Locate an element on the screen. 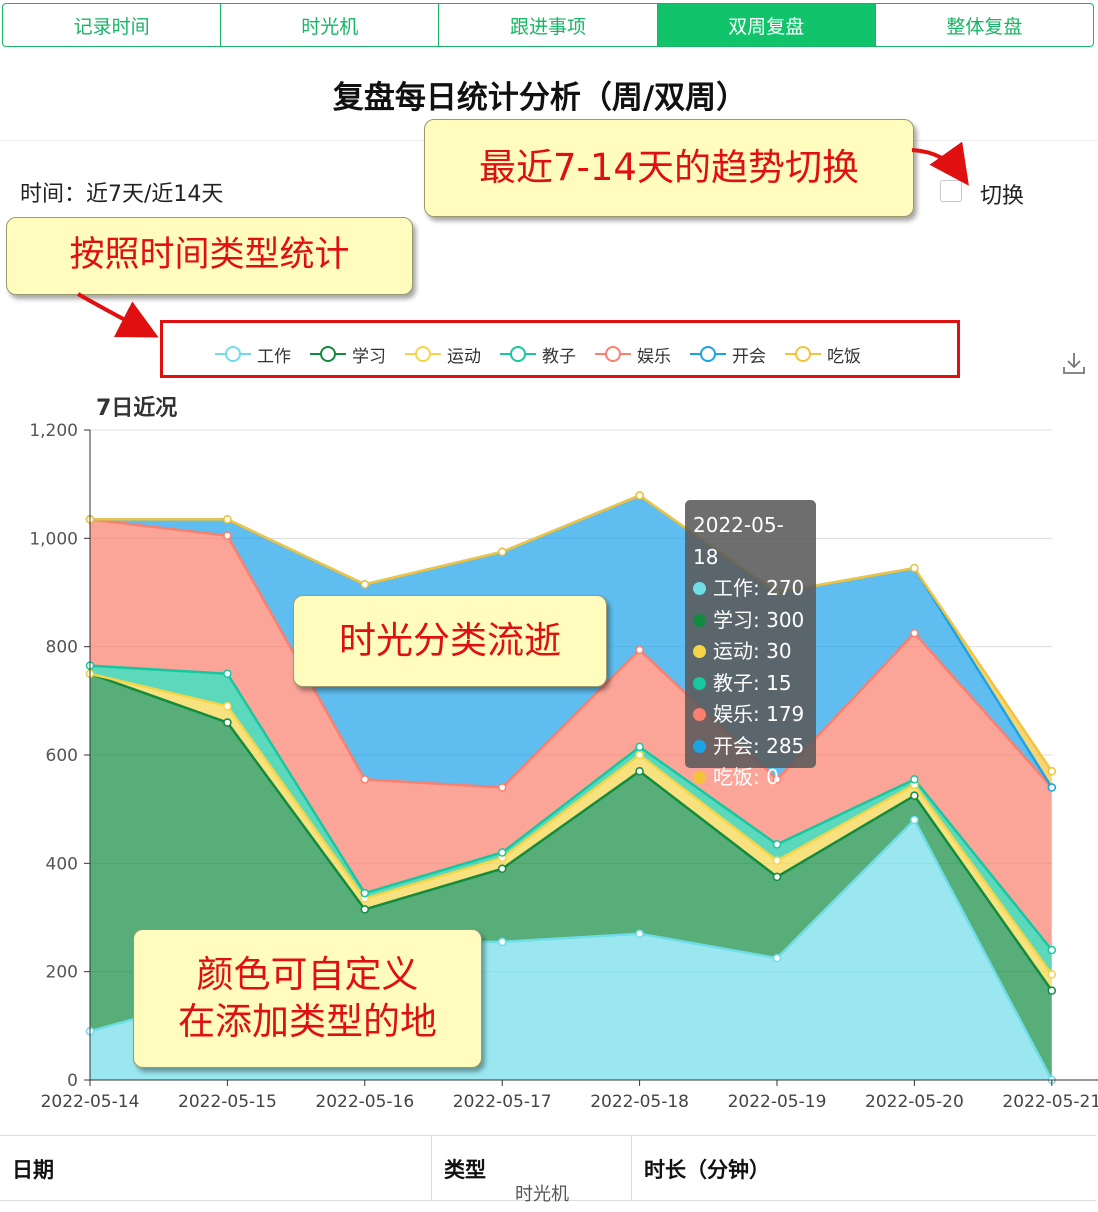 The width and height of the screenshot is (1098, 1212). tab-bar: 记录时间 时光机 跟进事项 双周复盘 整体复盘 is located at coordinates (548, 25).